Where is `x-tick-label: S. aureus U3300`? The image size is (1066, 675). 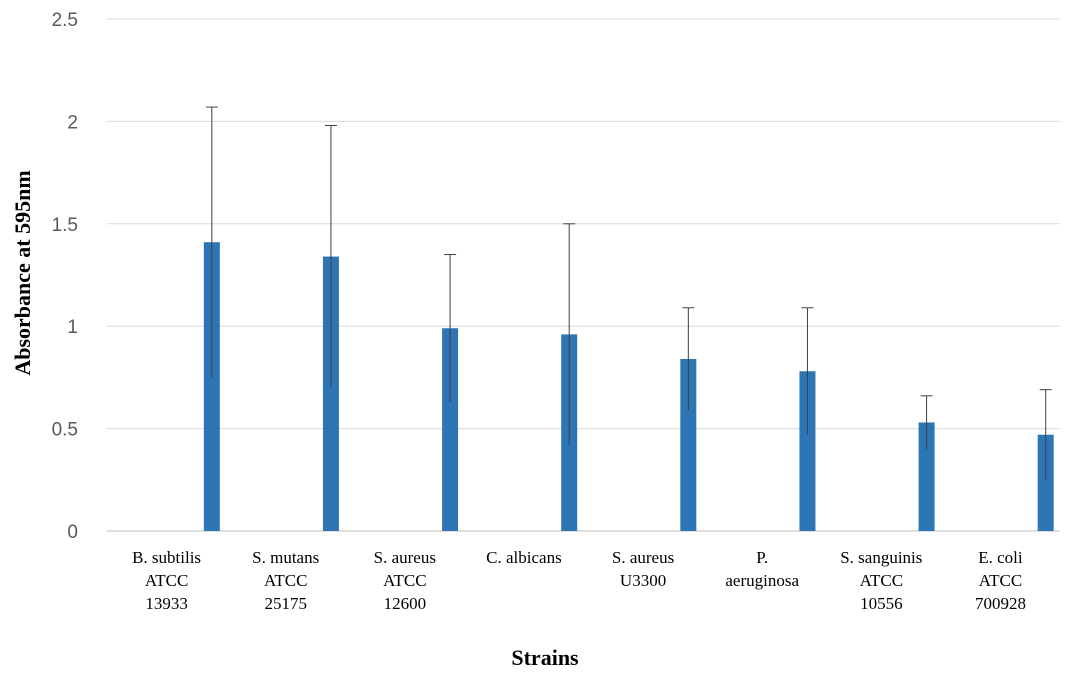
x-tick-label: S. aureus U3300 is located at coordinates (643, 569).